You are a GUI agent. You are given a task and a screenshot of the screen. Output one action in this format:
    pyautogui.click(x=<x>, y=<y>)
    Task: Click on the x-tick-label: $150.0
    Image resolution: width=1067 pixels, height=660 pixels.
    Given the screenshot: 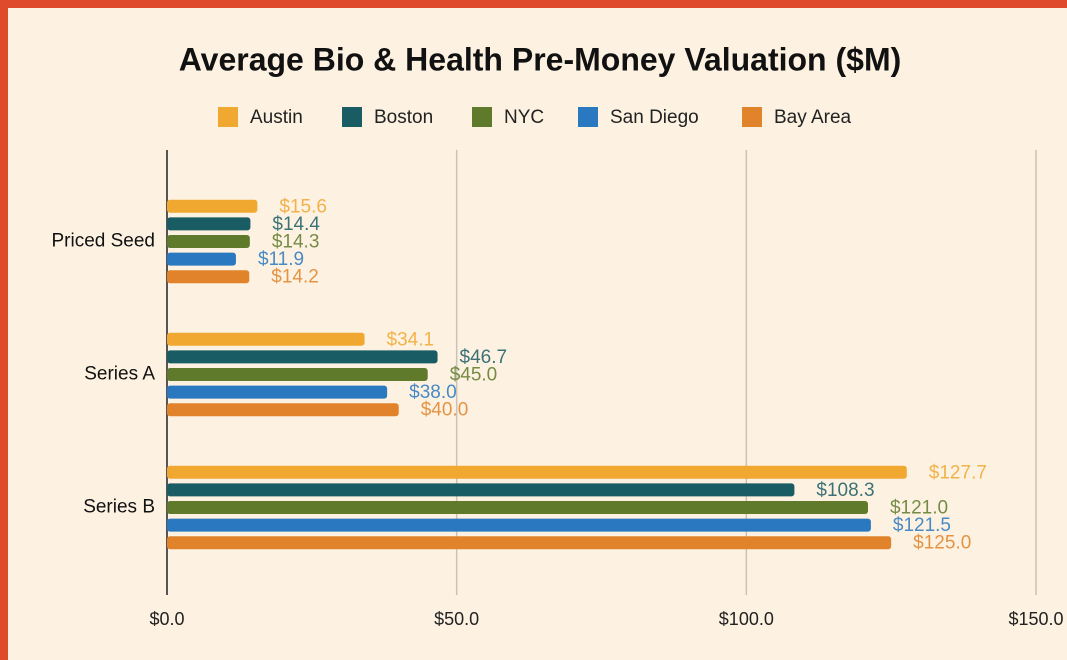 What is the action you would take?
    pyautogui.click(x=1035, y=619)
    